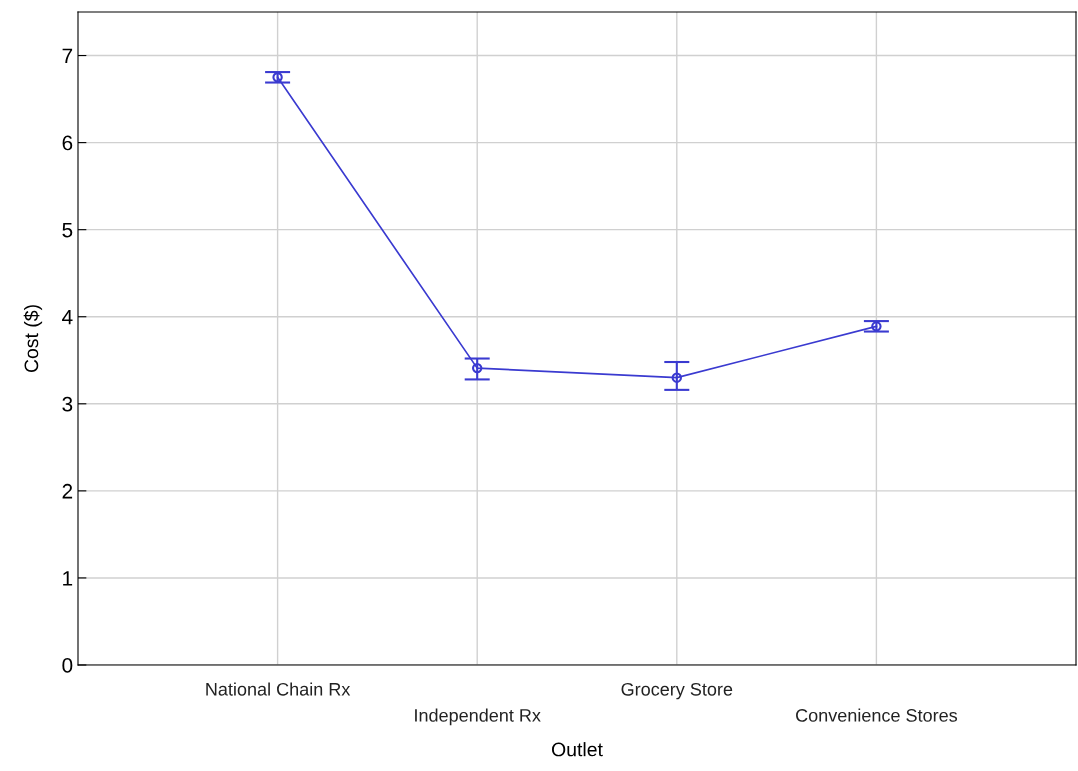  Describe the element at coordinates (677, 691) in the screenshot. I see `x-tick-label: Grocery Store` at that location.